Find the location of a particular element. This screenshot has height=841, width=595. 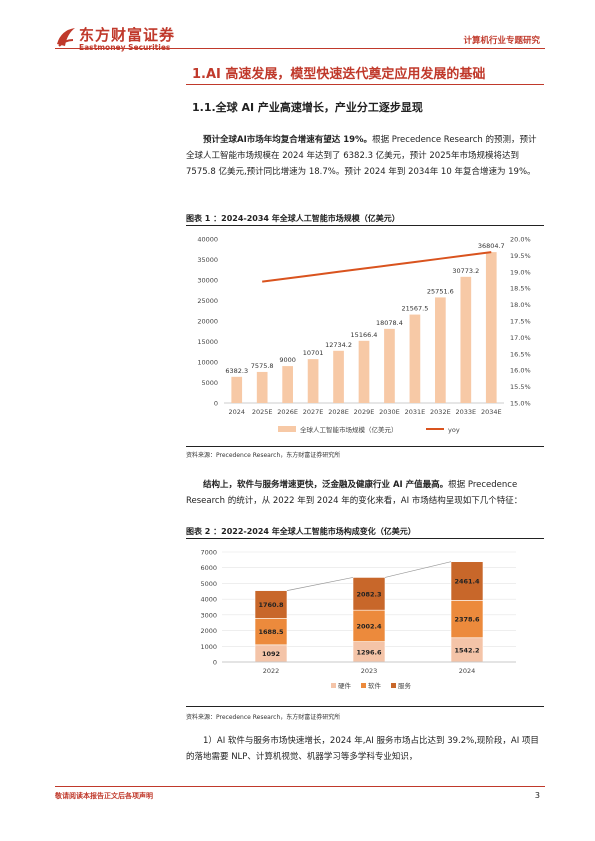

x-tick-label: 2025E is located at coordinates (262, 412).